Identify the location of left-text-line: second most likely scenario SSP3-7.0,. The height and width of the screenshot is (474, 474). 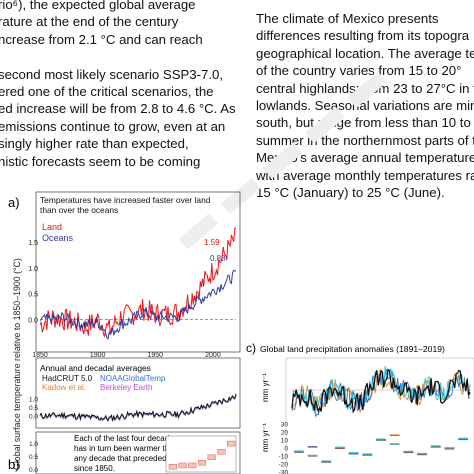
(112, 74).